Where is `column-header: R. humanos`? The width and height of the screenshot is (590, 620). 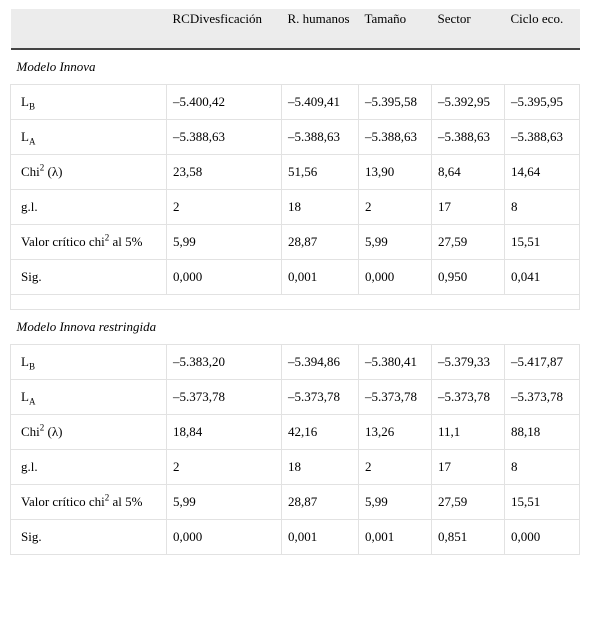
column-header: R. humanos is located at coordinates (320, 29).